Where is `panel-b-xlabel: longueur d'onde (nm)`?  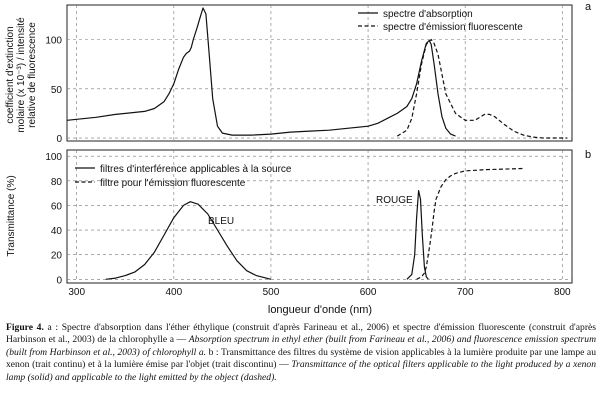
panel-b-xlabel: longueur d'onde (nm) is located at coordinates (320, 310).